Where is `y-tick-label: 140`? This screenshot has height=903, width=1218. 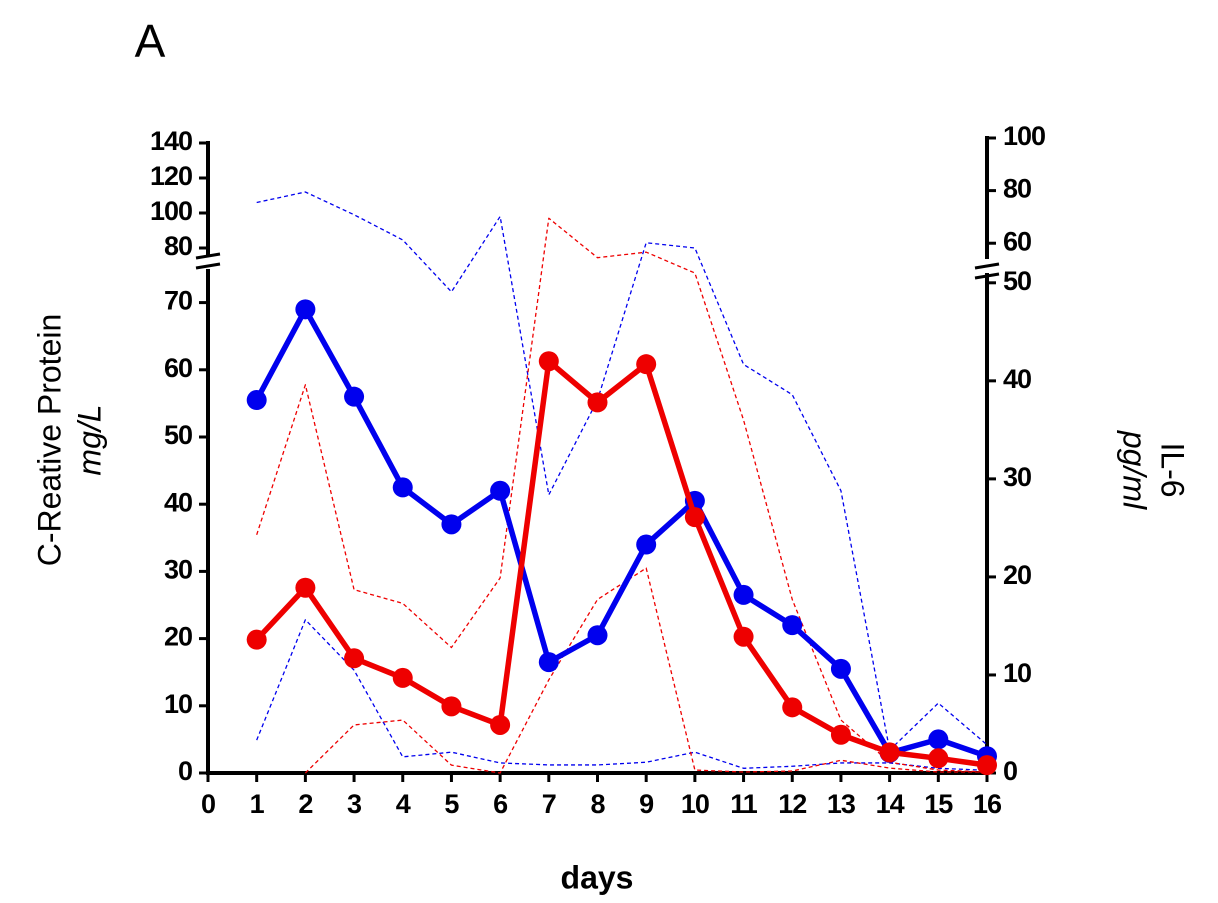 y-tick-label: 140 is located at coordinates (171, 141).